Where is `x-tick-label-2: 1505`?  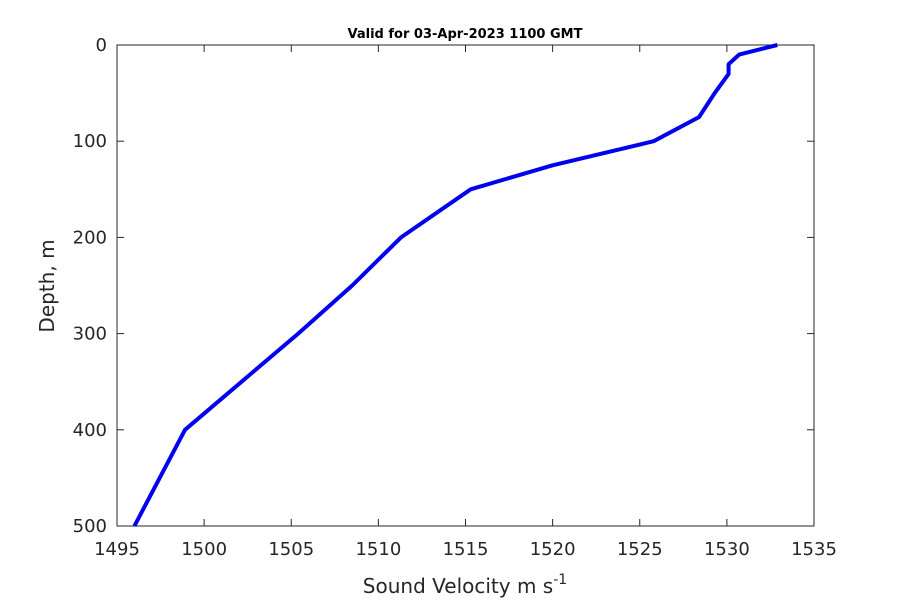 x-tick-label-2: 1505 is located at coordinates (291, 549).